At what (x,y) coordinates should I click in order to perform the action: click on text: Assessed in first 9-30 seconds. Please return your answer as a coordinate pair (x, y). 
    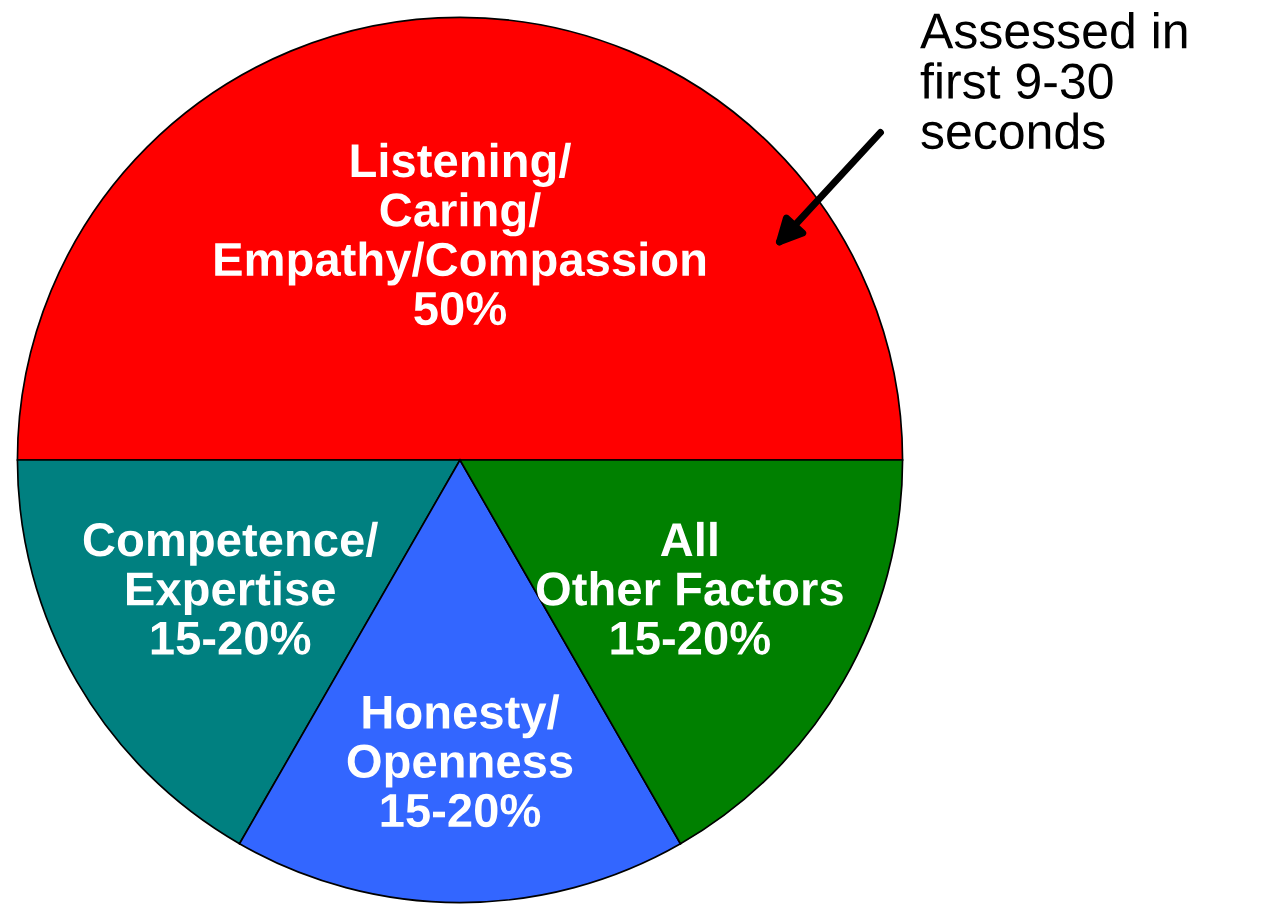
    Looking at the image, I should click on (1053, 81).